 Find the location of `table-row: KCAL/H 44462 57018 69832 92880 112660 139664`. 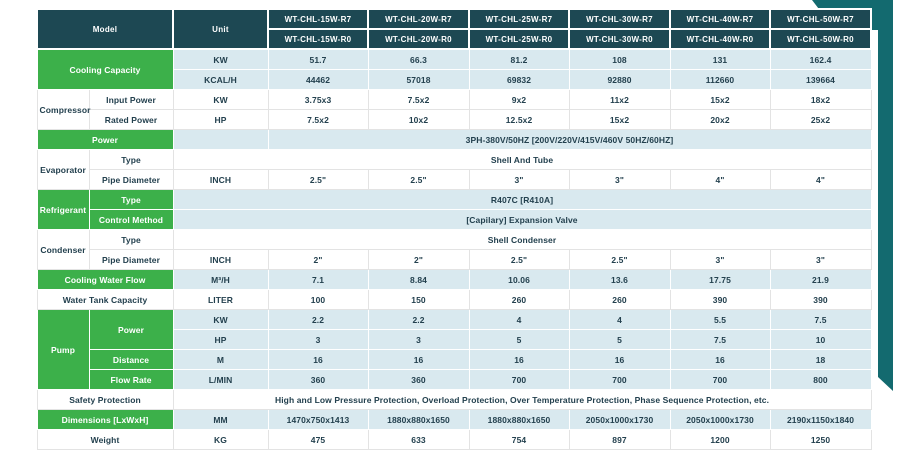

table-row: KCAL/H 44462 57018 69832 92880 112660 139664 is located at coordinates (454, 79).